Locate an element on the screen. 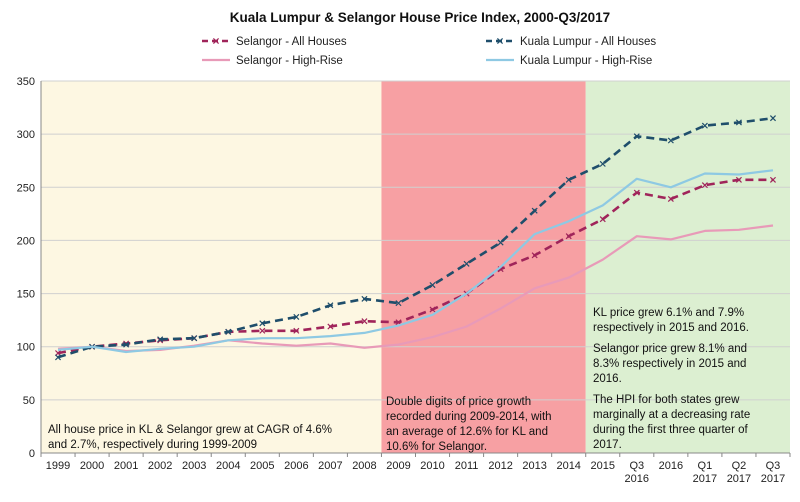 The height and width of the screenshot is (502, 800). annotation-period3a-line: respectively in 2015 and 2016. is located at coordinates (671, 328).